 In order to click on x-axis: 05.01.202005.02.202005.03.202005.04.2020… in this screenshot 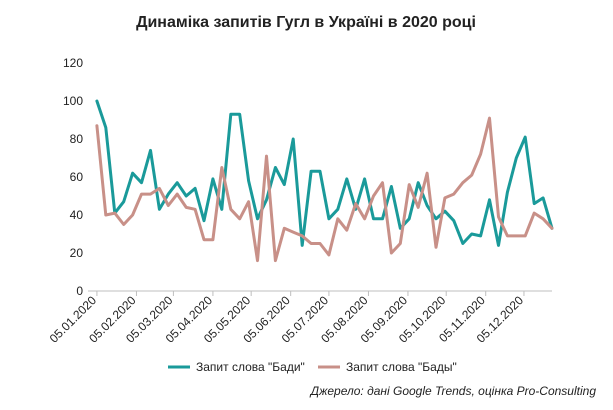, I will do `click(299, 318)`.